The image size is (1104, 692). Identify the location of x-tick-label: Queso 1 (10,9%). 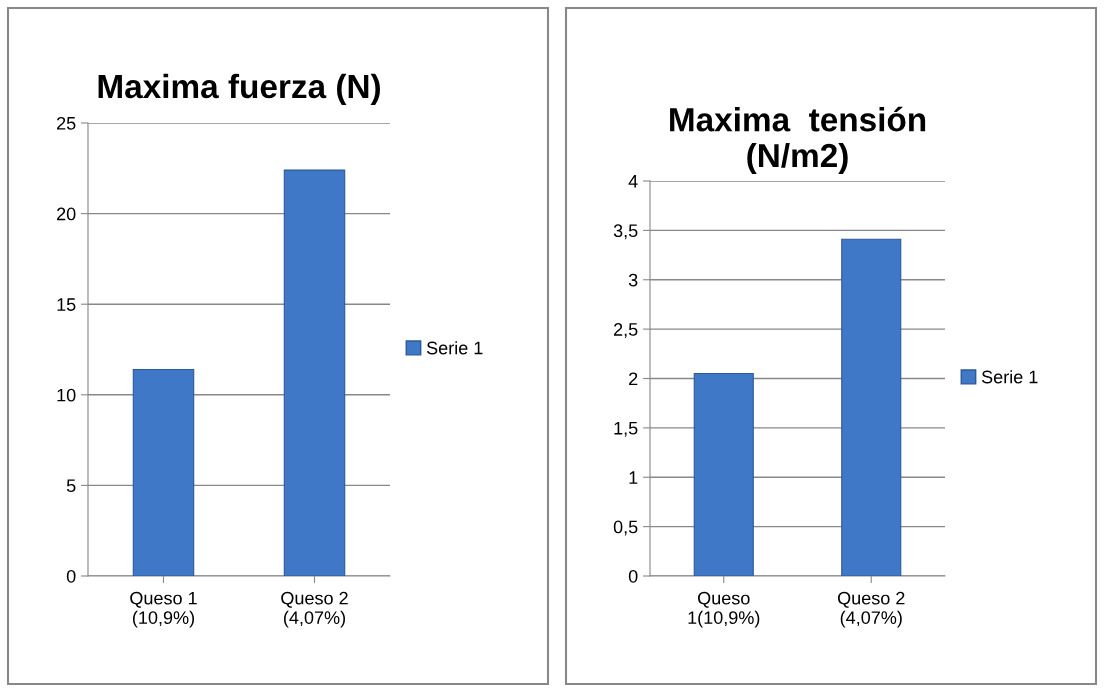
(163, 609).